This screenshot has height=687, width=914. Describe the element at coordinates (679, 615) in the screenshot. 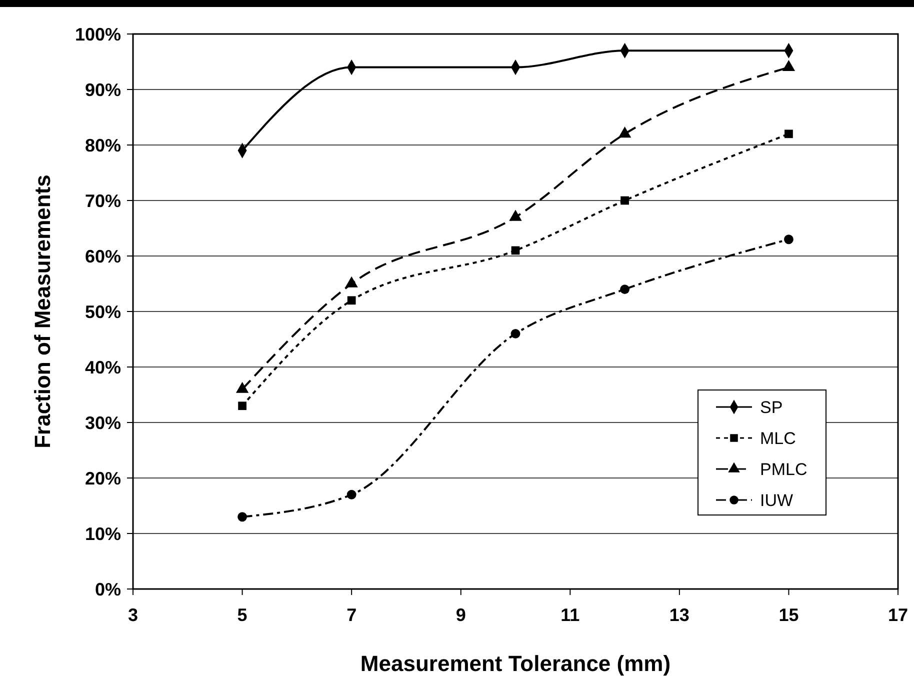

I see `x-tick-label: 13` at that location.